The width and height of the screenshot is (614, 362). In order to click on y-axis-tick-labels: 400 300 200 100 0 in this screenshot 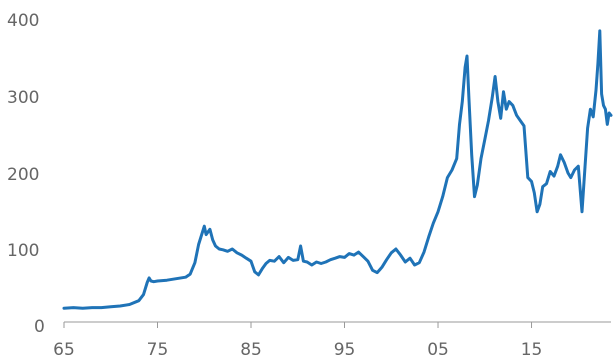, I will do `click(26, 174)`.